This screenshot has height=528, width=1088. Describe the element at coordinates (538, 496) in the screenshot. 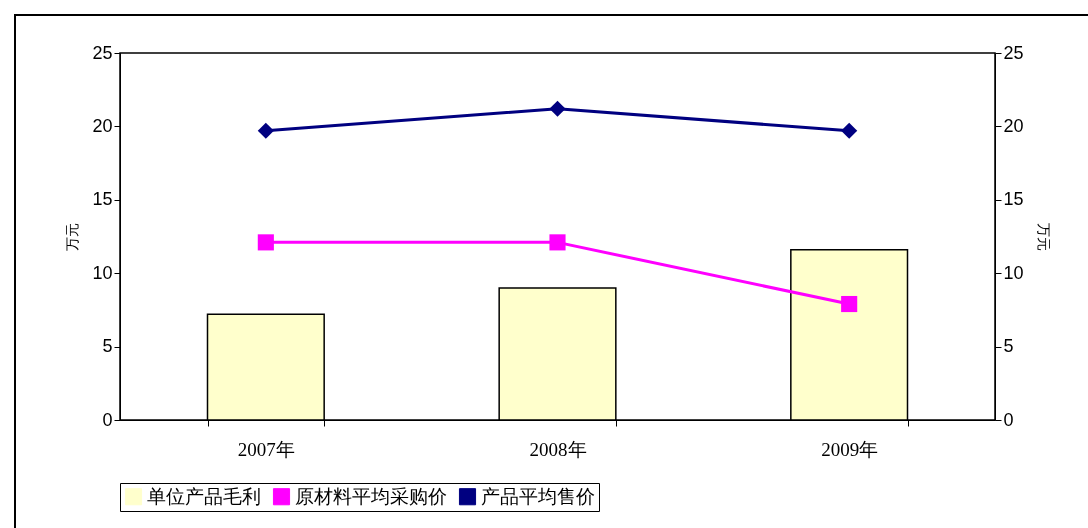

I see `legend-label: 产品平均售价` at that location.